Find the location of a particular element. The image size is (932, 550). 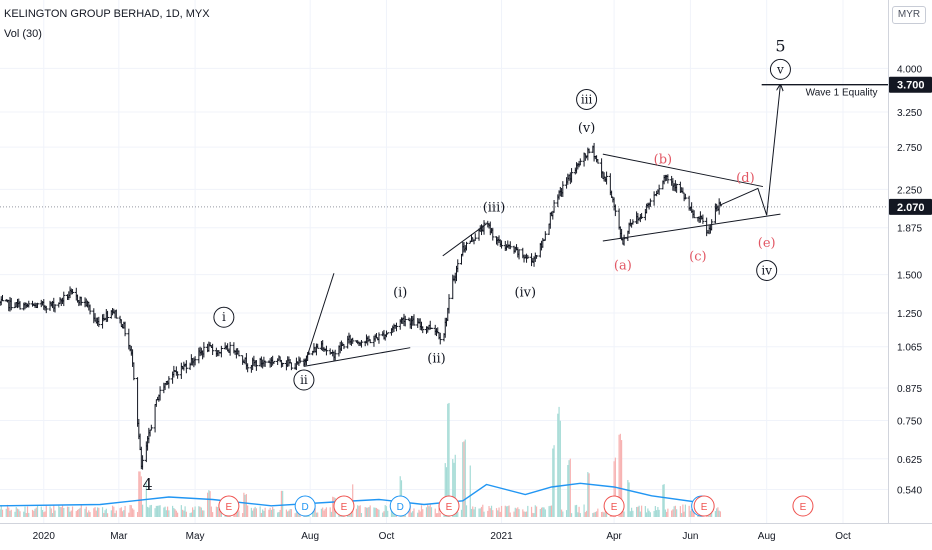

wave-label-text: 5 is located at coordinates (780, 45).